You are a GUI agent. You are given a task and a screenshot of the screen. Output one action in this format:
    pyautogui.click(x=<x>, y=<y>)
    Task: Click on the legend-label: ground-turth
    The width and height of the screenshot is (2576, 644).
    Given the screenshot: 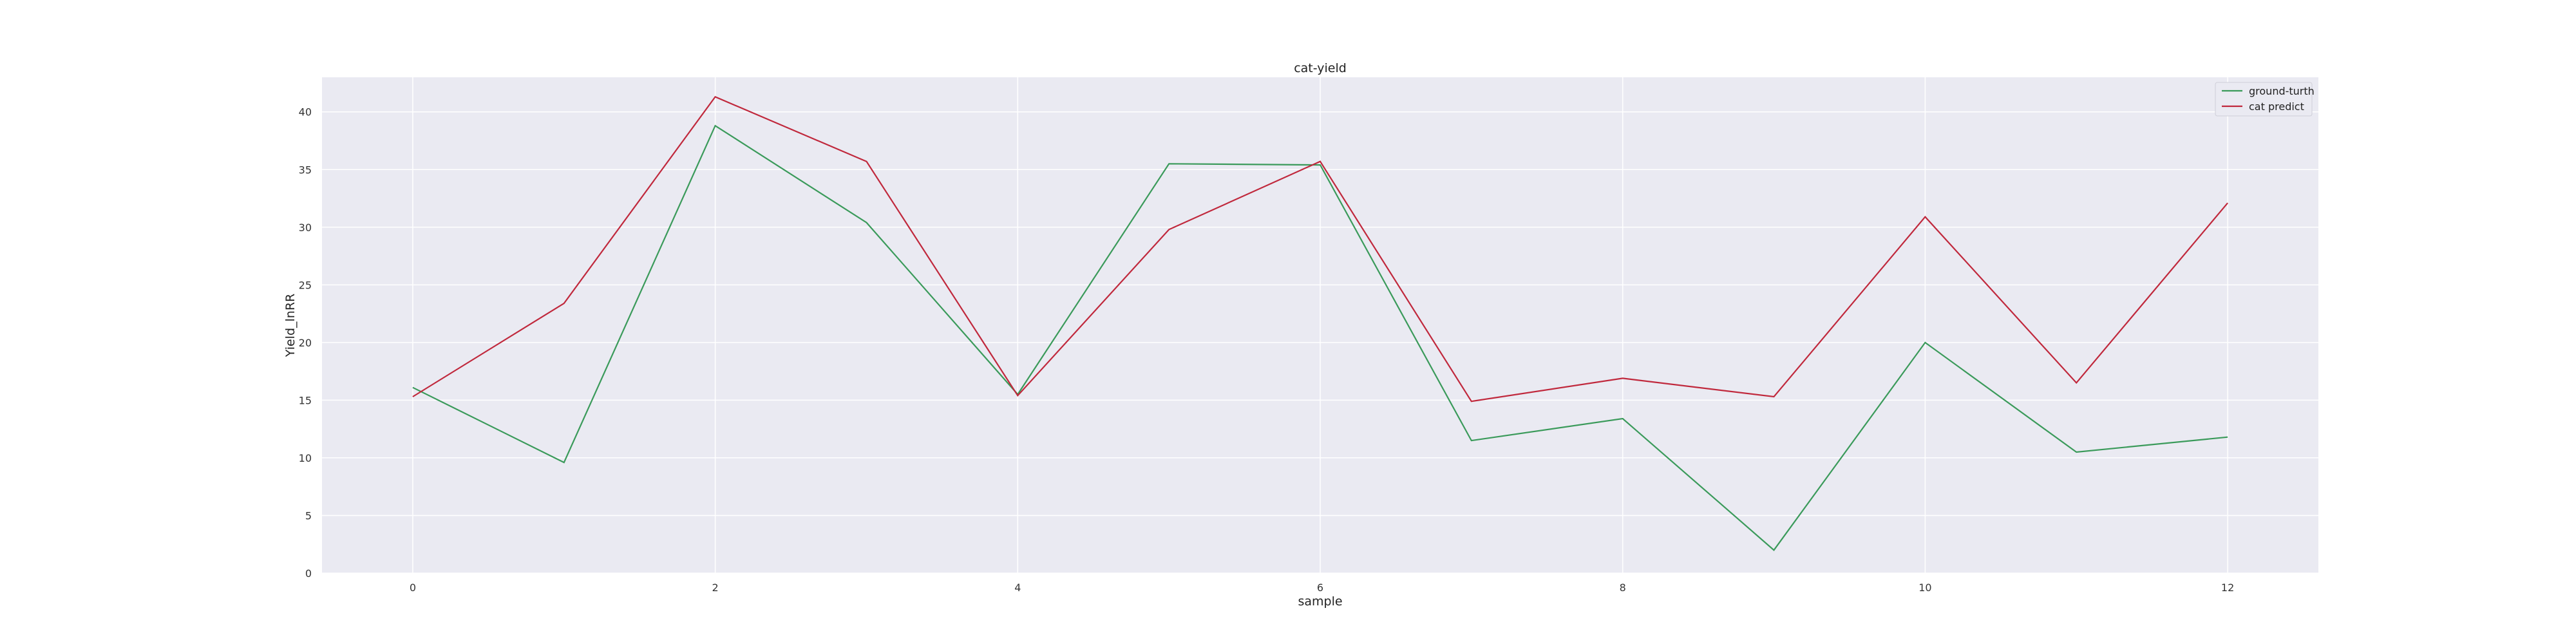 What is the action you would take?
    pyautogui.click(x=2282, y=91)
    